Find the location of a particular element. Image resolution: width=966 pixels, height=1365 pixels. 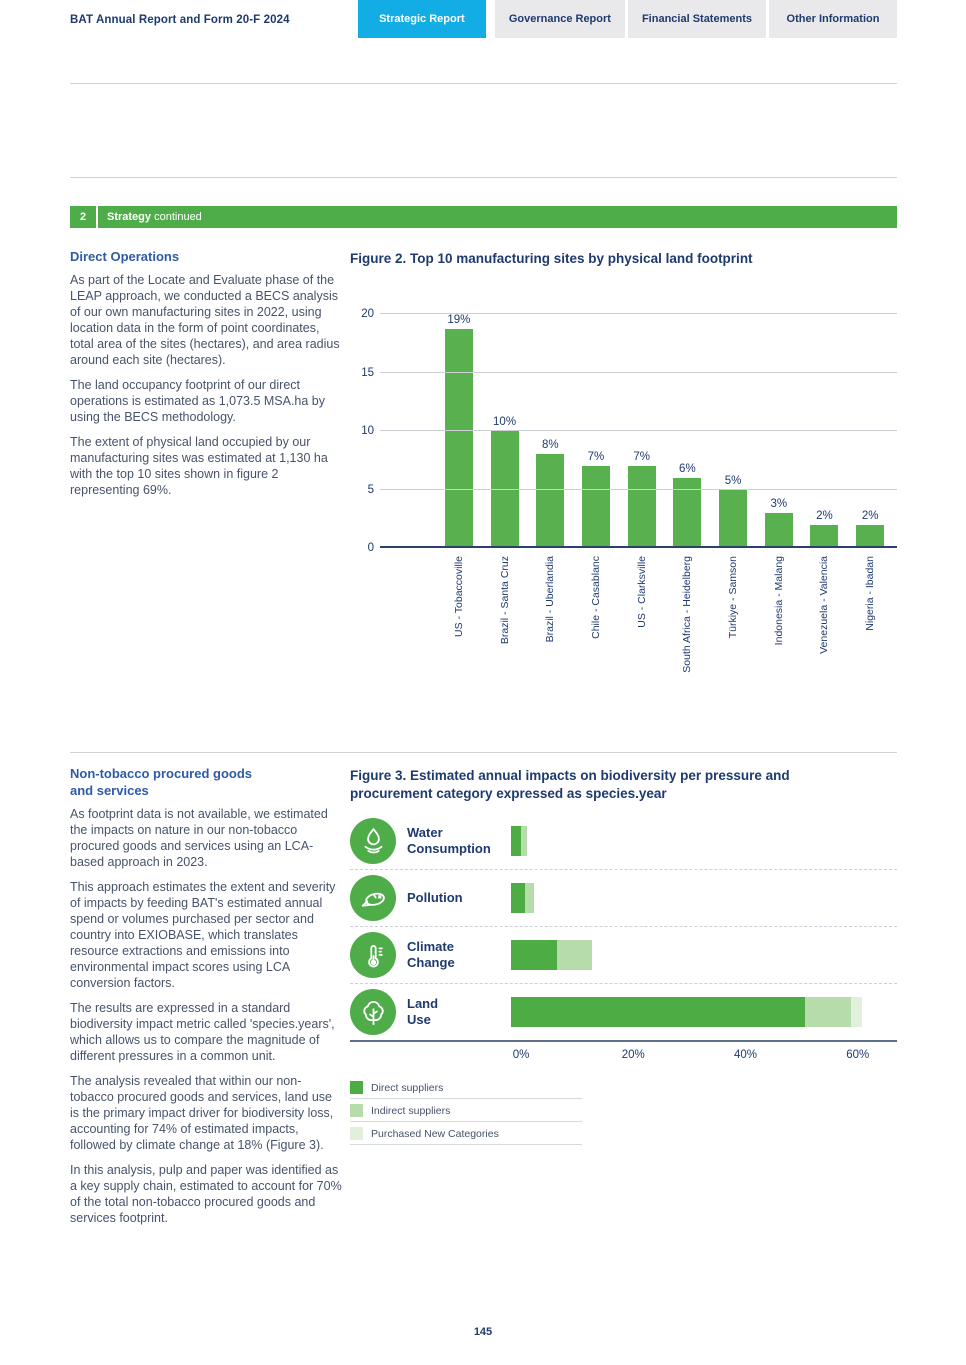

bar-slot: 5% is located at coordinates (733, 431).